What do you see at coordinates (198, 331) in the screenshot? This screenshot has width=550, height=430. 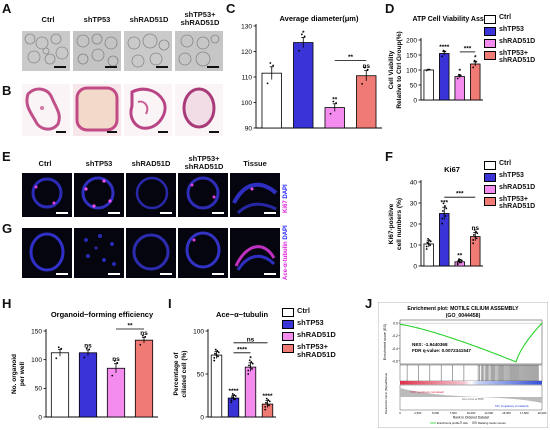 I see `y-tick-label: 100` at bounding box center [198, 331].